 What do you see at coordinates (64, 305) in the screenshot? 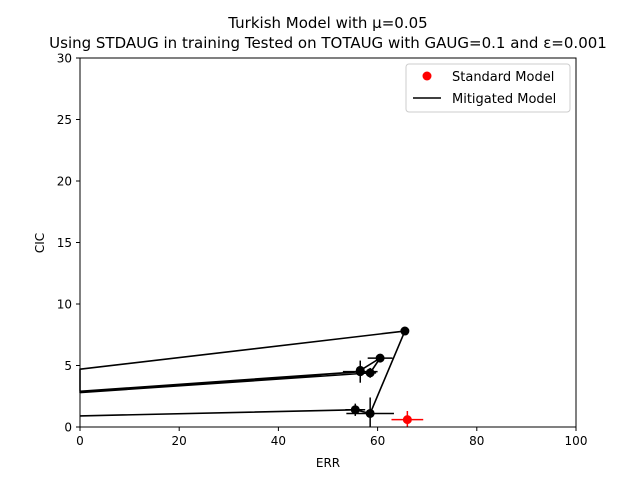
I see `y-tick-label: 10` at bounding box center [64, 305].